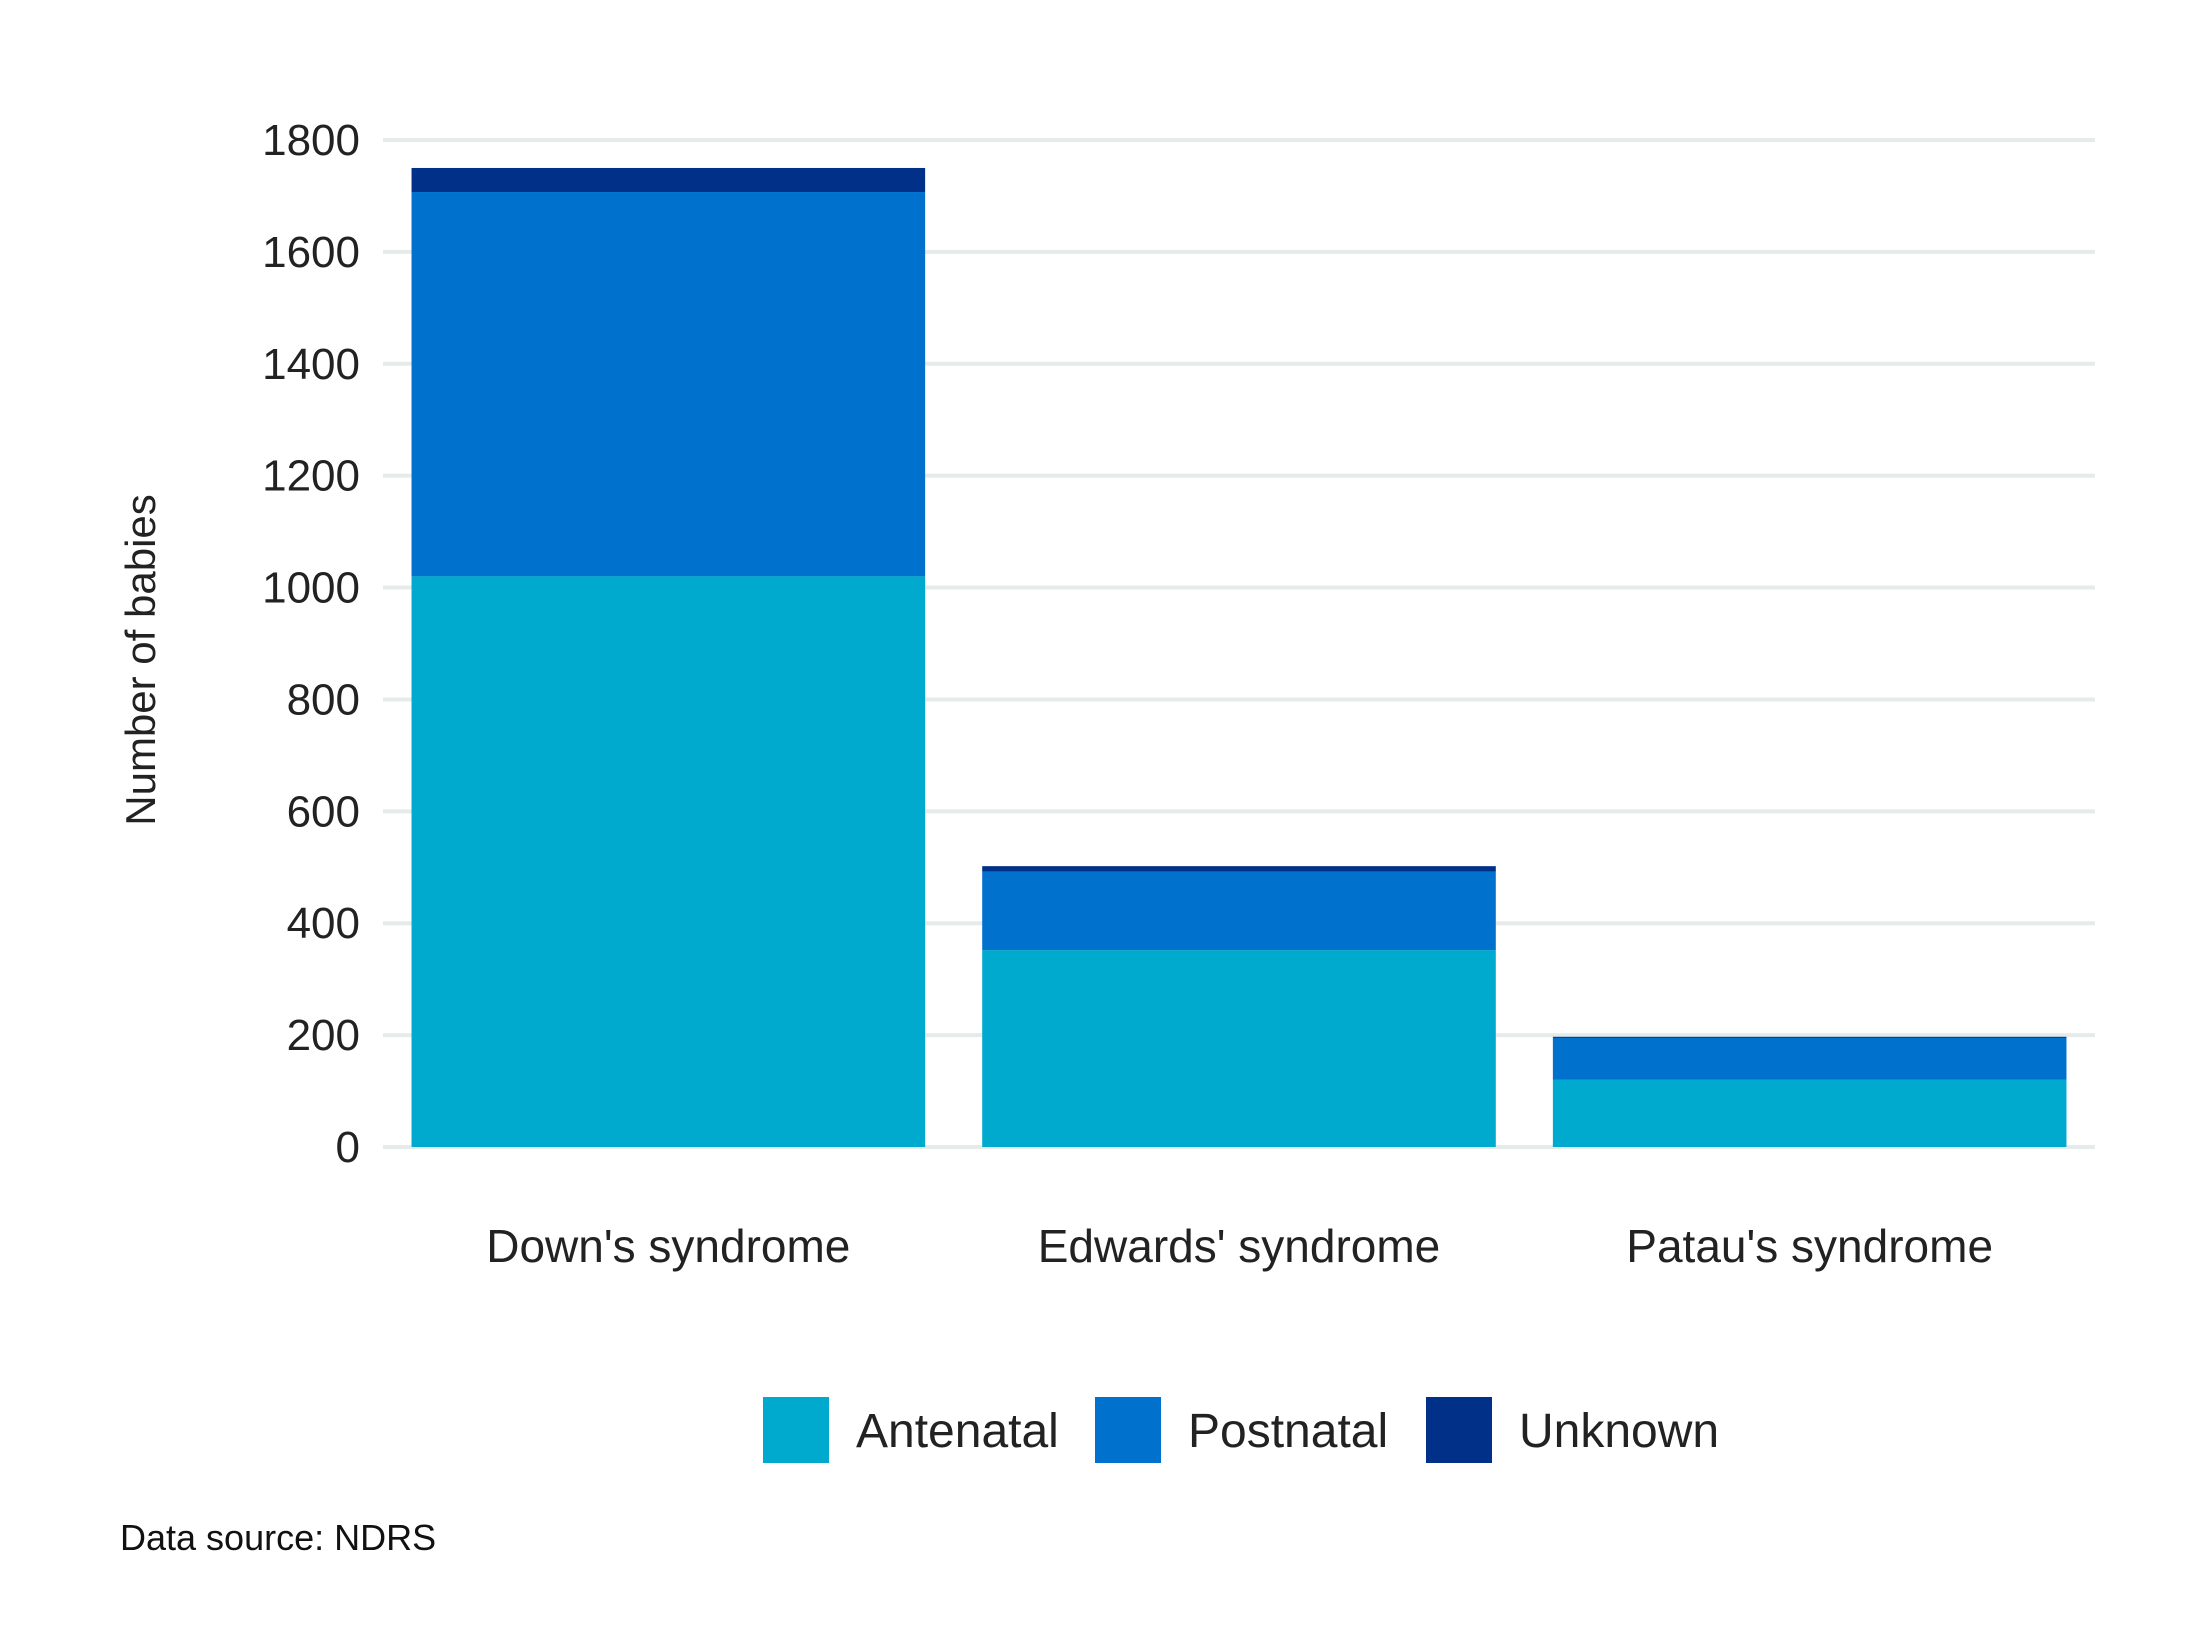 Image resolution: width=2200 pixels, height=1650 pixels. I want to click on y-tick-label-400: 400, so click(323, 923).